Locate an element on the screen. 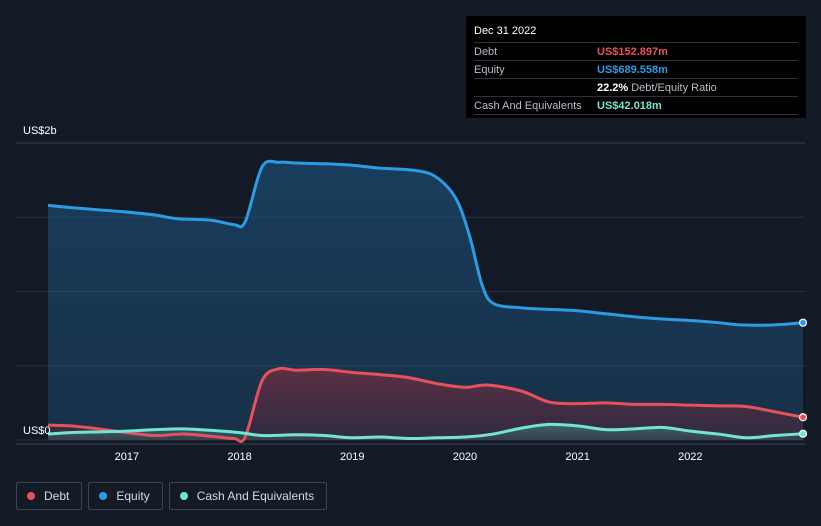 The image size is (821, 526). tooltip-row-debt: Debt US$152.897m is located at coordinates (636, 51).